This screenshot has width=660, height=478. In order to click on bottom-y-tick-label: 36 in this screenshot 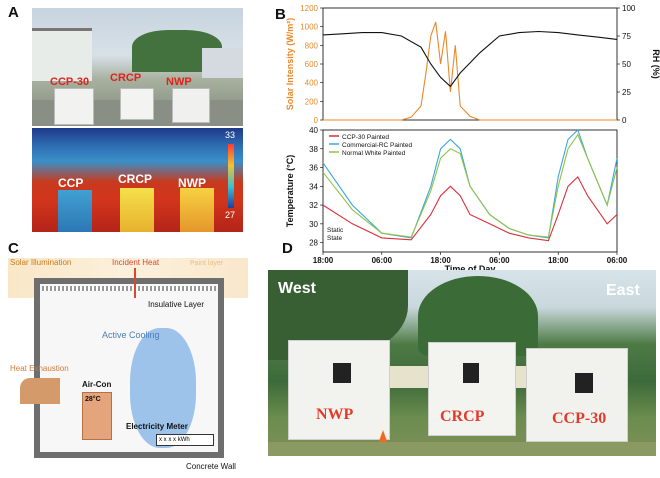, I will do `click(313, 168)`.